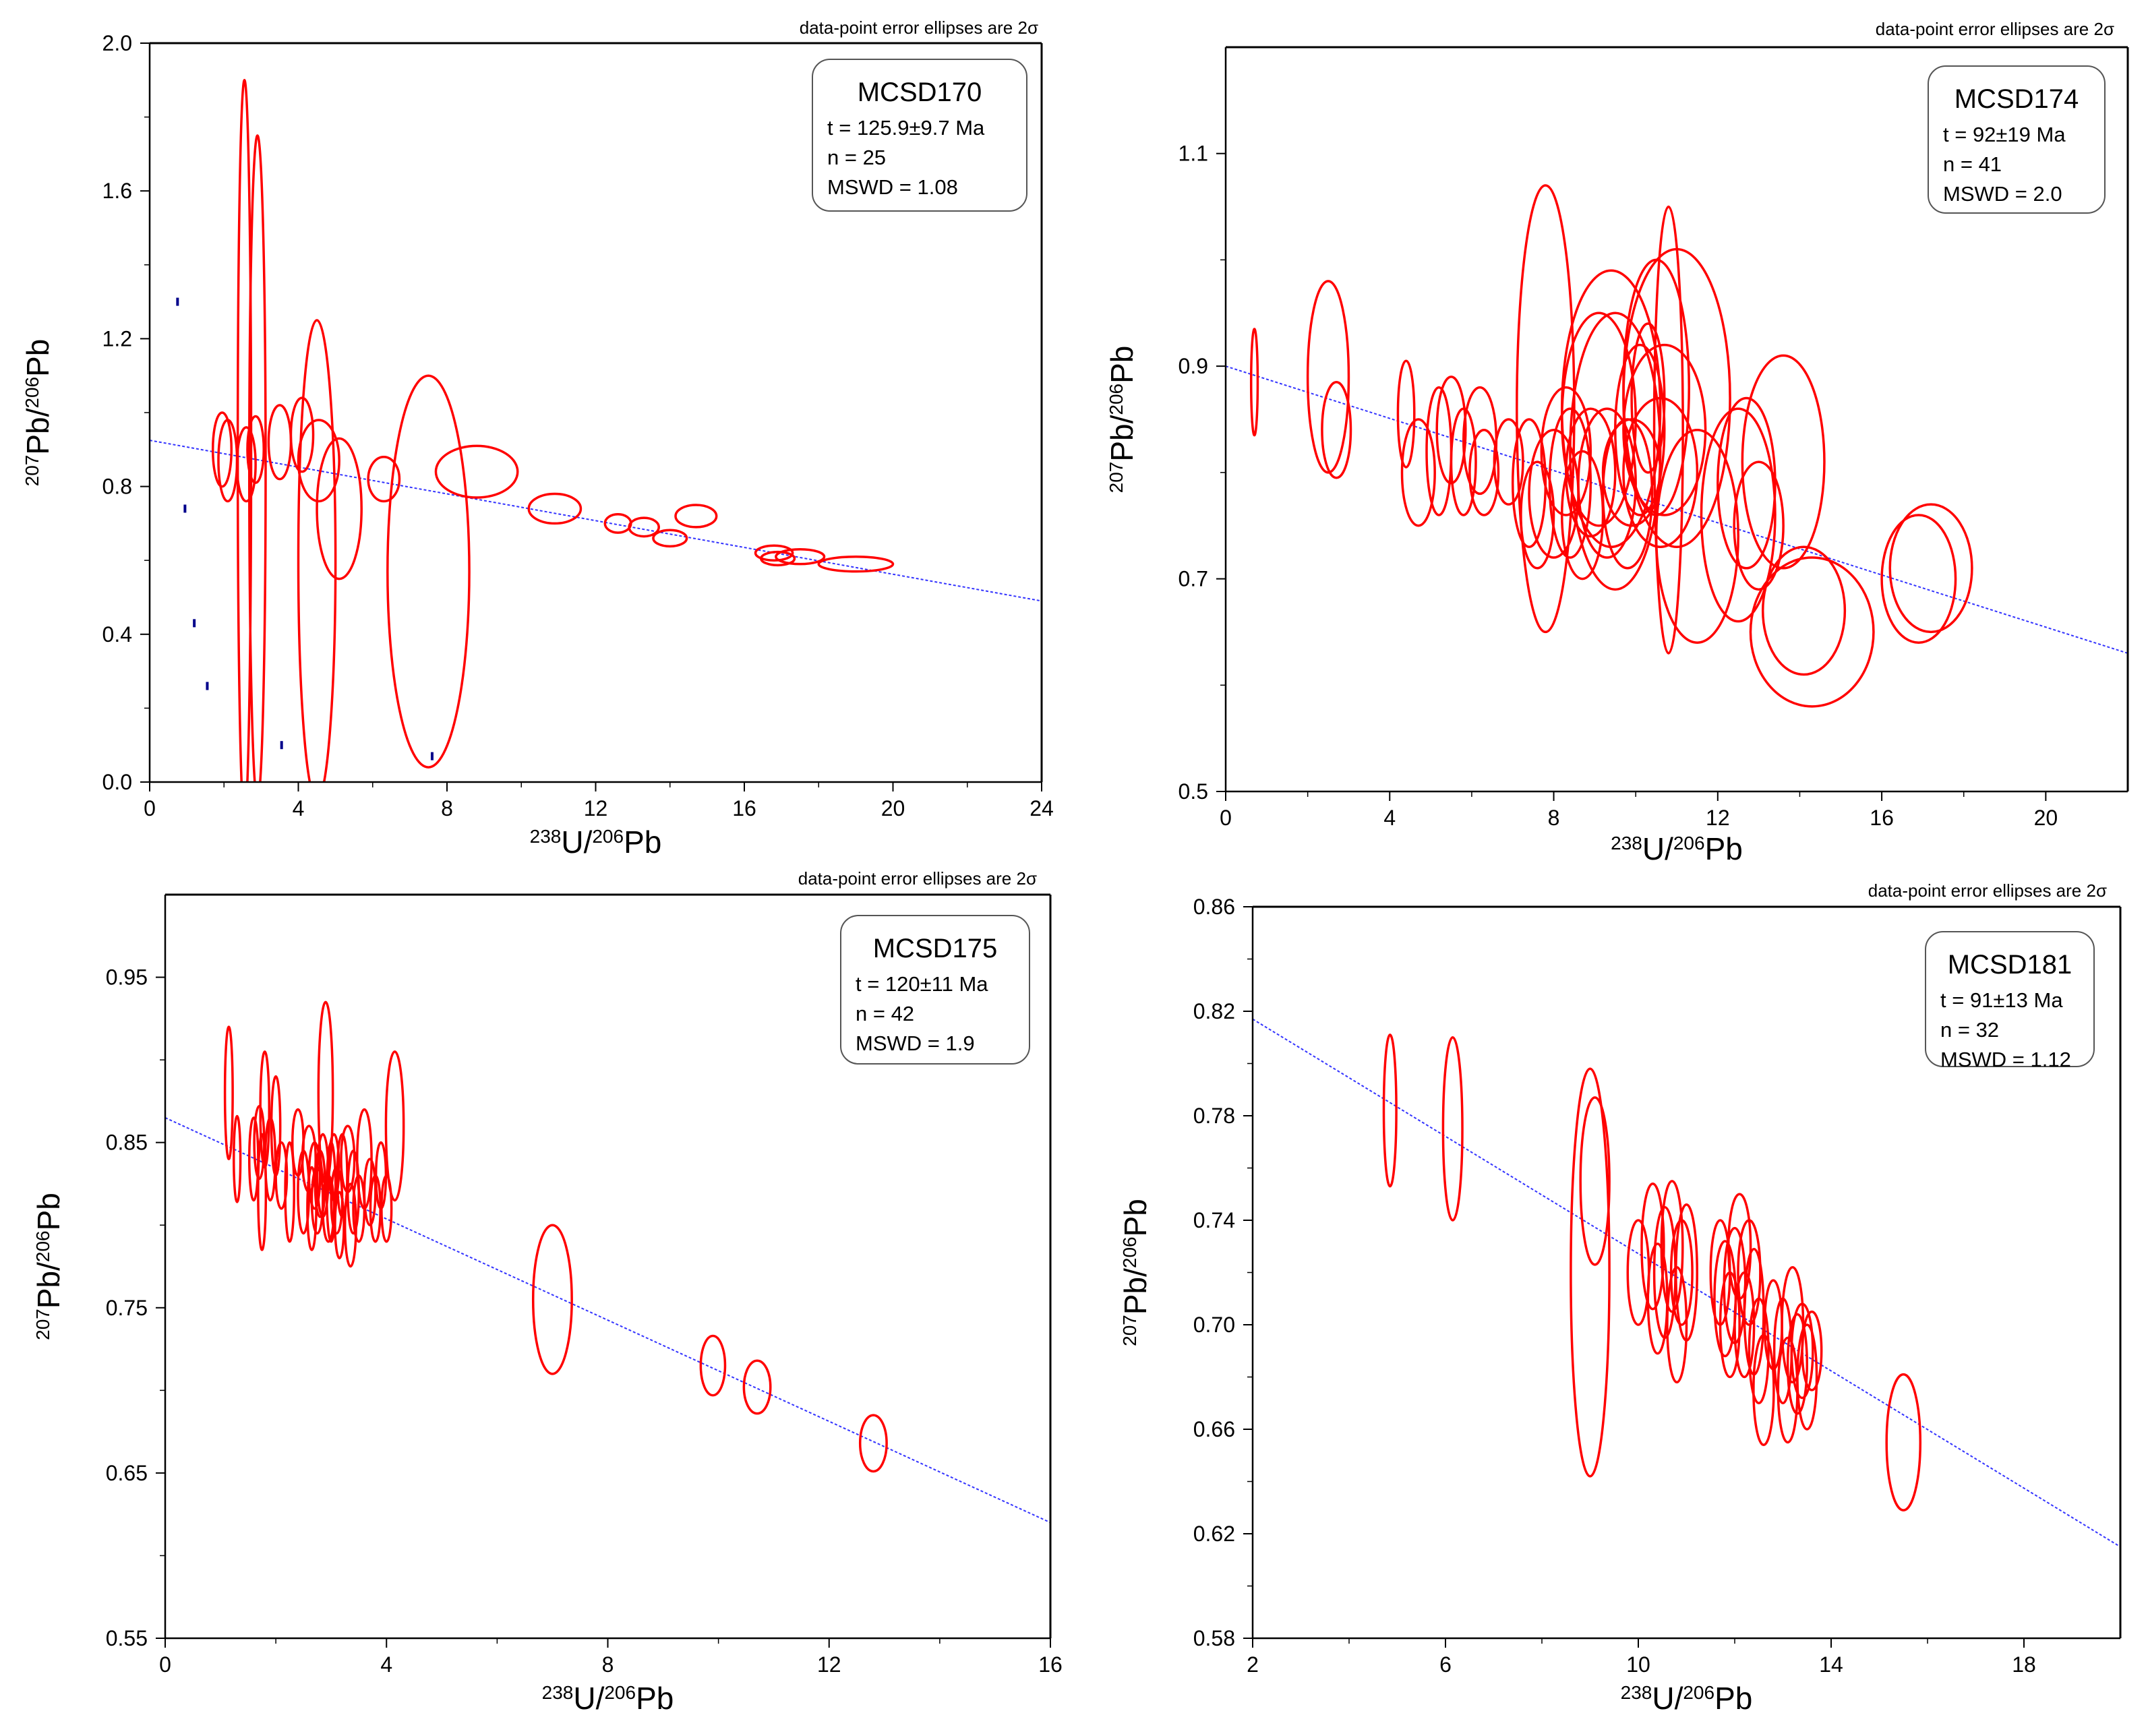 Image resolution: width=2148 pixels, height=1736 pixels. What do you see at coordinates (1194, 792) in the screenshot?
I see `y-tick-label: 0.5` at bounding box center [1194, 792].